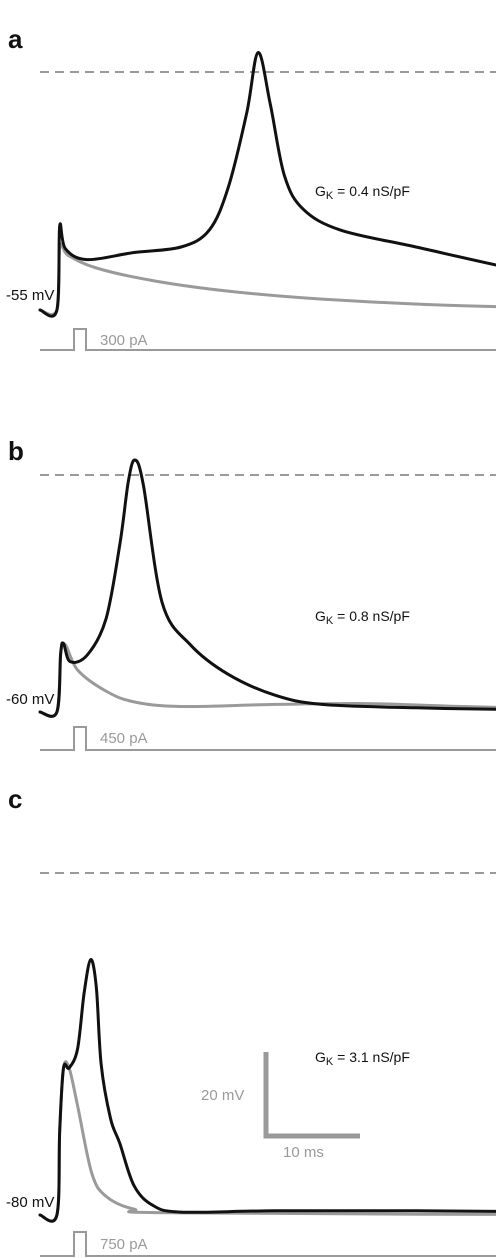  What do you see at coordinates (268, 339) in the screenshot?
I see `panel-a-stimulus-pulse` at bounding box center [268, 339].